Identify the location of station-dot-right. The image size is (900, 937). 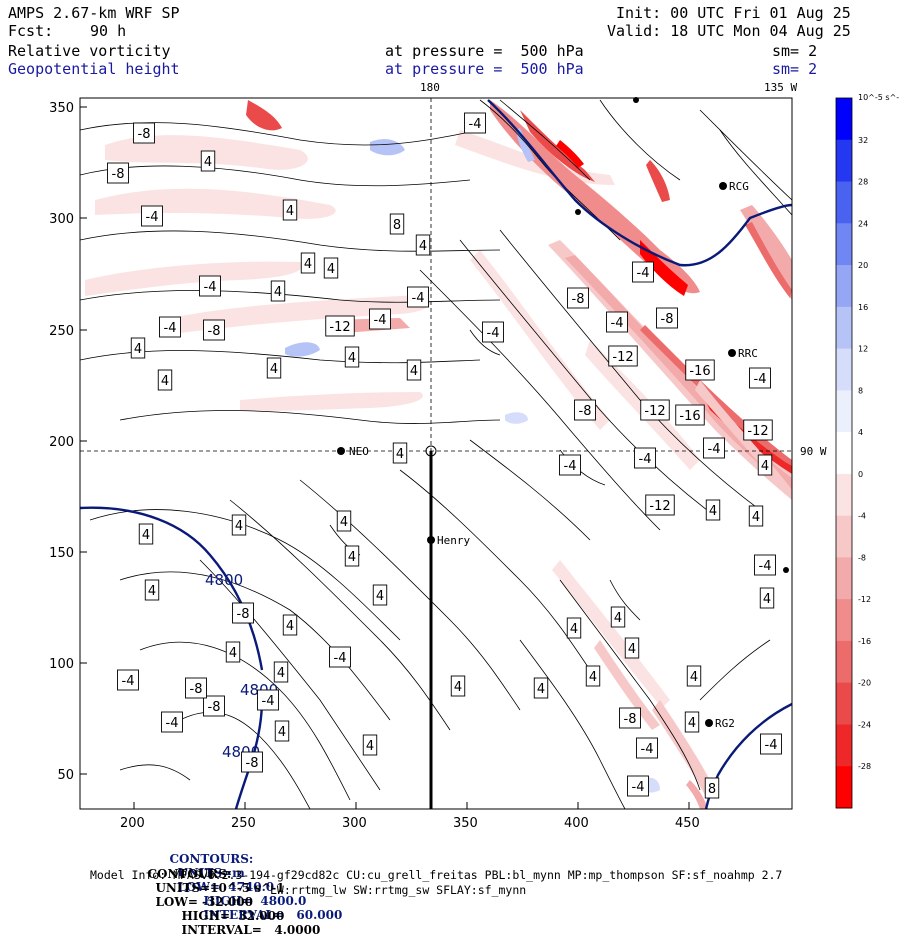
(786, 570).